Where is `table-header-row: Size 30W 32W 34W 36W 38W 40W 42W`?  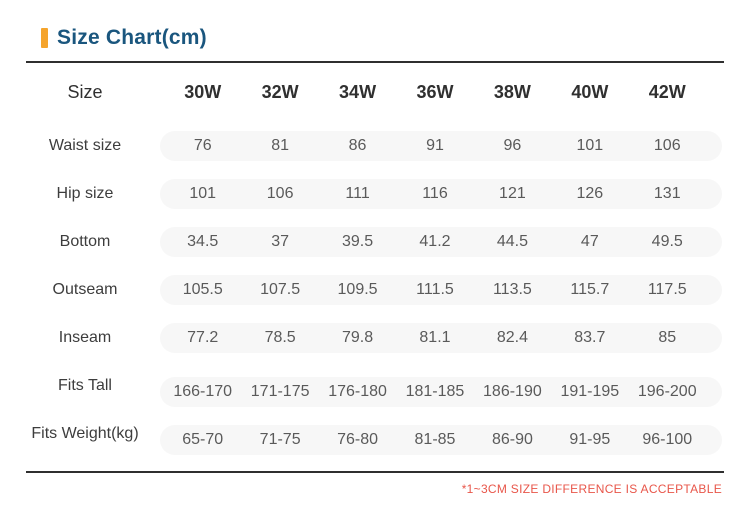
table-header-row: Size 30W 32W 34W 36W 38W 40W 42W is located at coordinates (375, 92).